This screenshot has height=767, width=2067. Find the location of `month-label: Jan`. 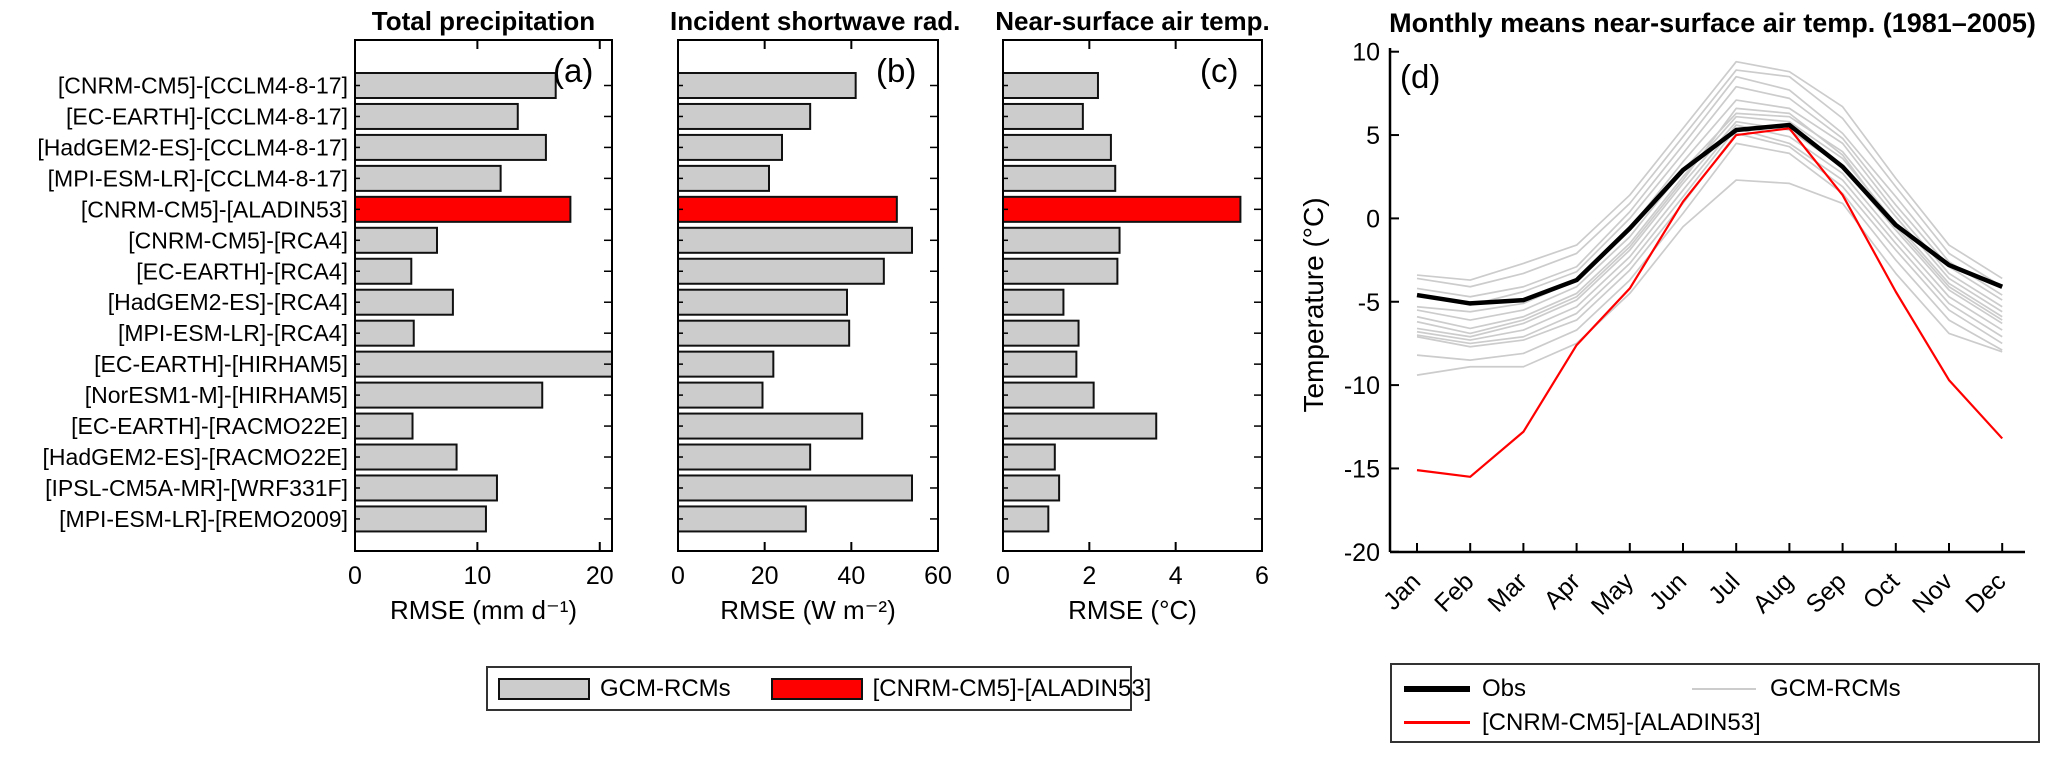

month-label: Jan is located at coordinates (1402, 591).